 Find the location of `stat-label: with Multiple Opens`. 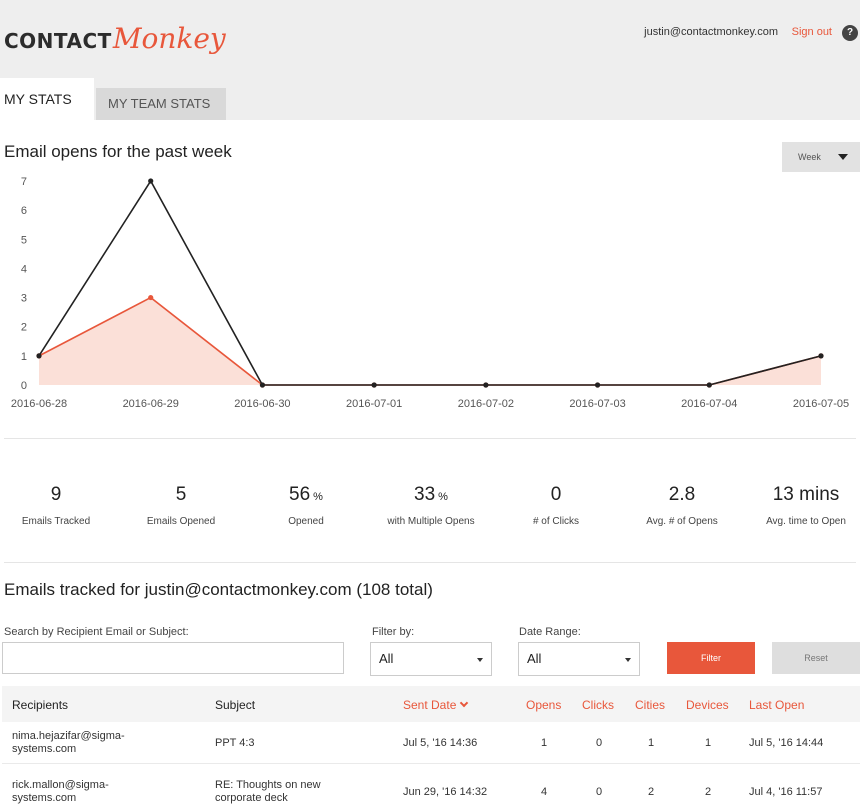

stat-label: with Multiple Opens is located at coordinates (431, 521).